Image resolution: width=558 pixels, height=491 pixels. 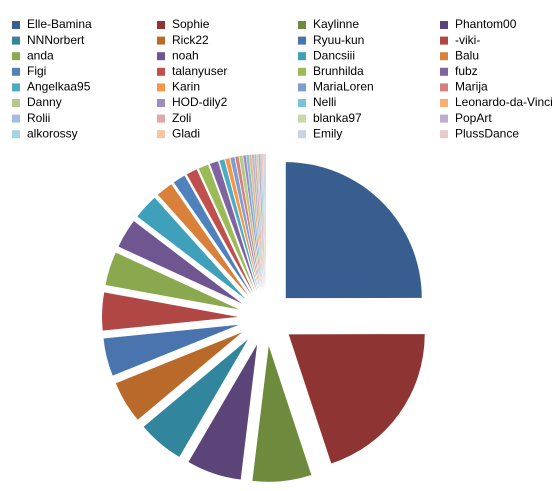 I want to click on legend-label: Emily, so click(x=327, y=133).